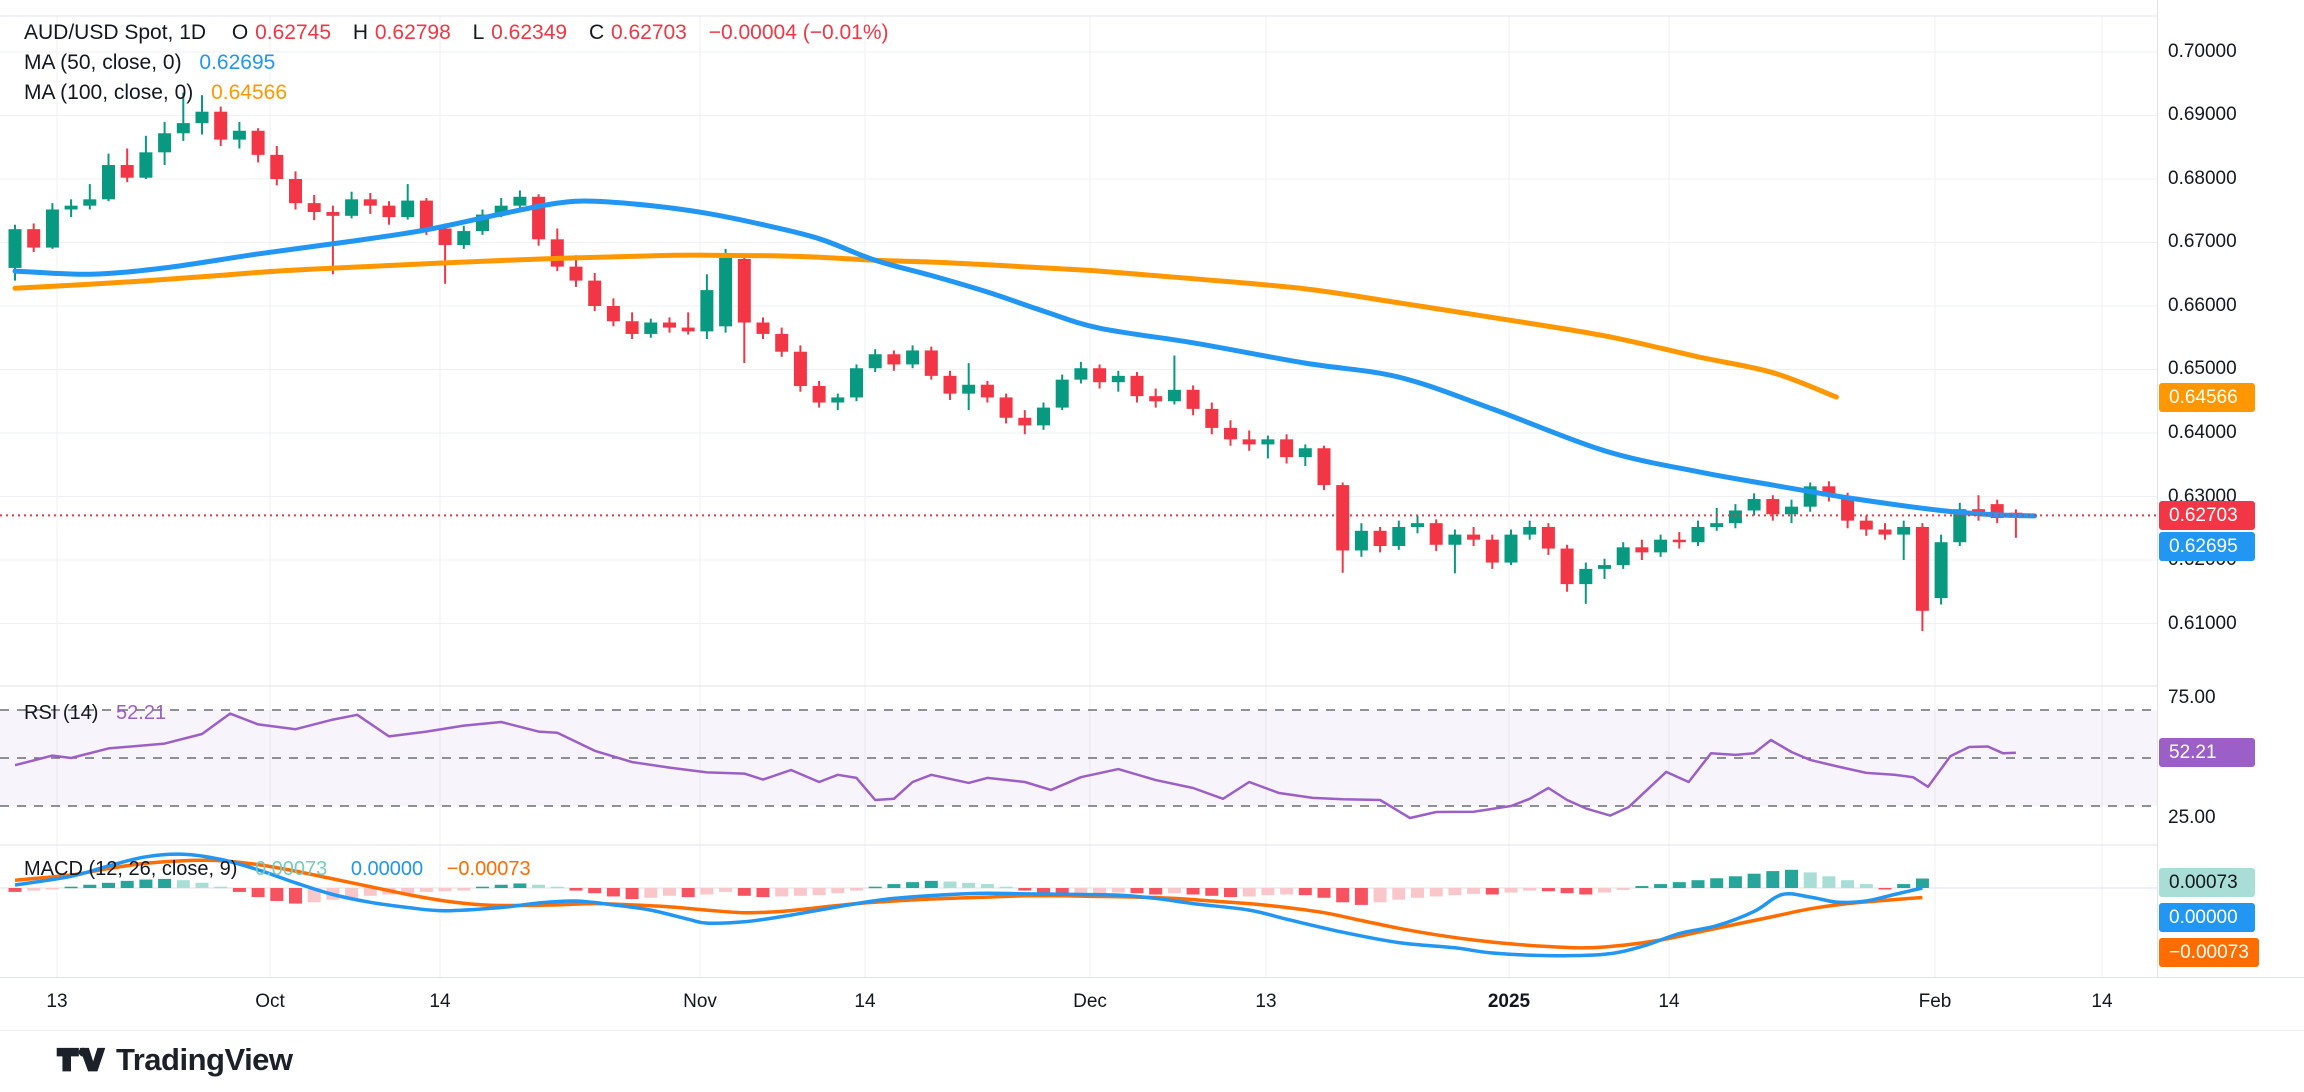 The width and height of the screenshot is (2304, 1092). What do you see at coordinates (1152, 1004) in the screenshot?
I see `time-axis: 13 Oct 14 Nov 14 Dec 13 2025 14 Feb 14` at bounding box center [1152, 1004].